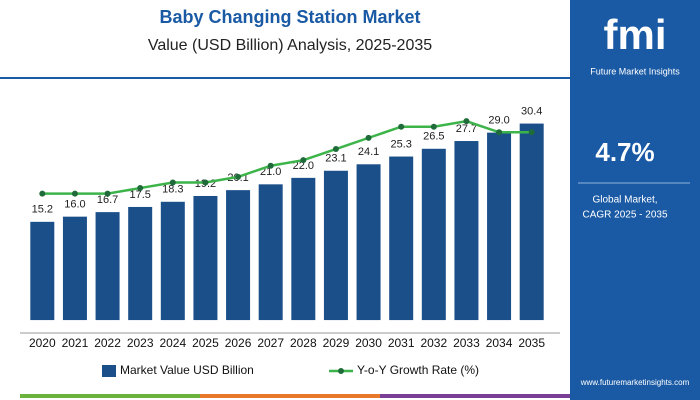  What do you see at coordinates (74, 205) in the screenshot?
I see `data-label: 16.0` at bounding box center [74, 205].